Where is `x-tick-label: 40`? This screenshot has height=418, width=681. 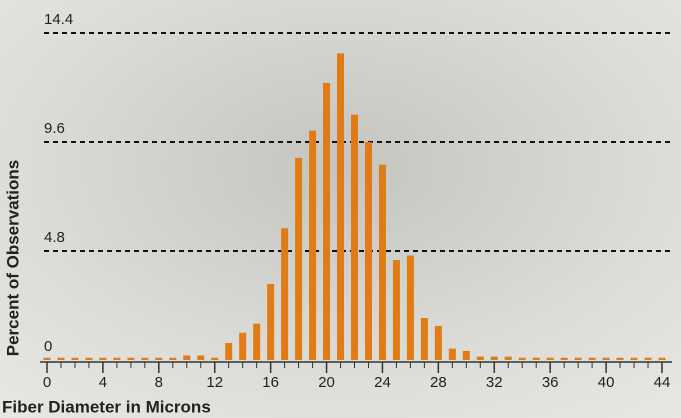 x-tick-label: 40 is located at coordinates (606, 382).